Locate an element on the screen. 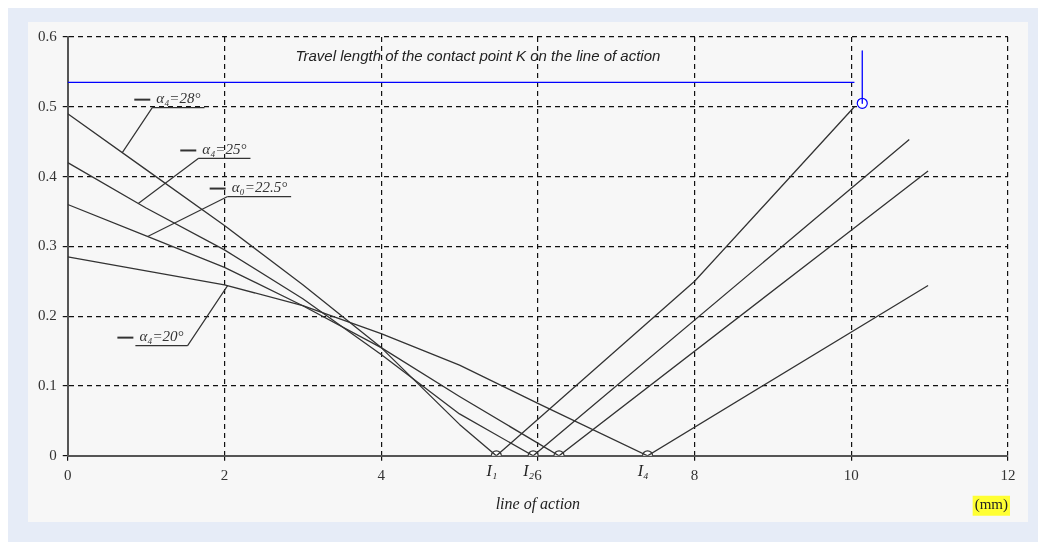 The image size is (1038, 551). legend-label: α₀=22.5° is located at coordinates (259, 187).